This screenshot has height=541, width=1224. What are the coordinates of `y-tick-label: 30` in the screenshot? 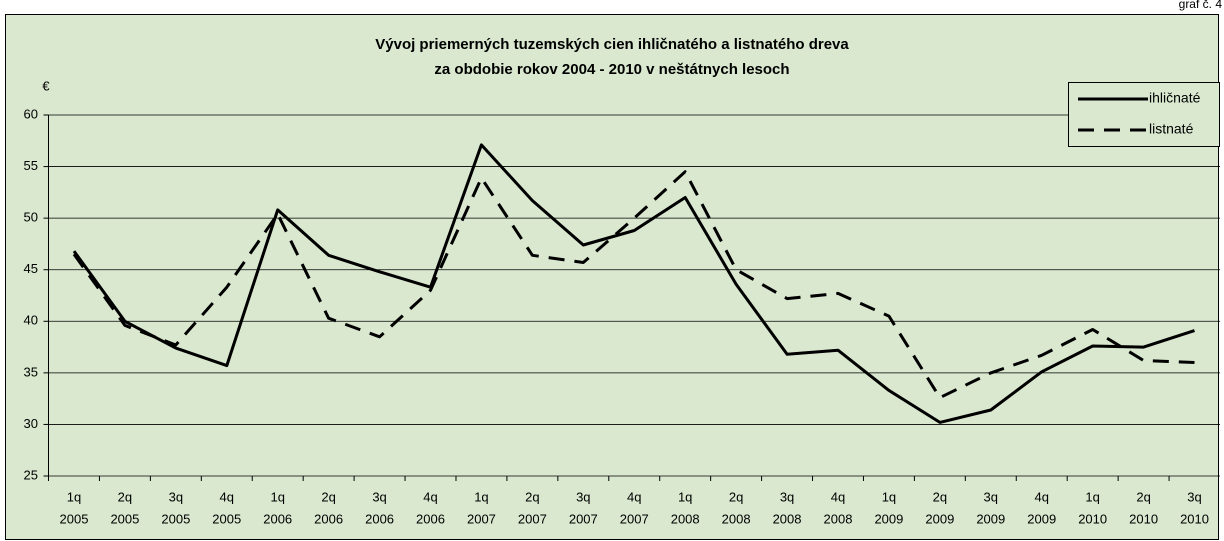 It's located at (31, 423).